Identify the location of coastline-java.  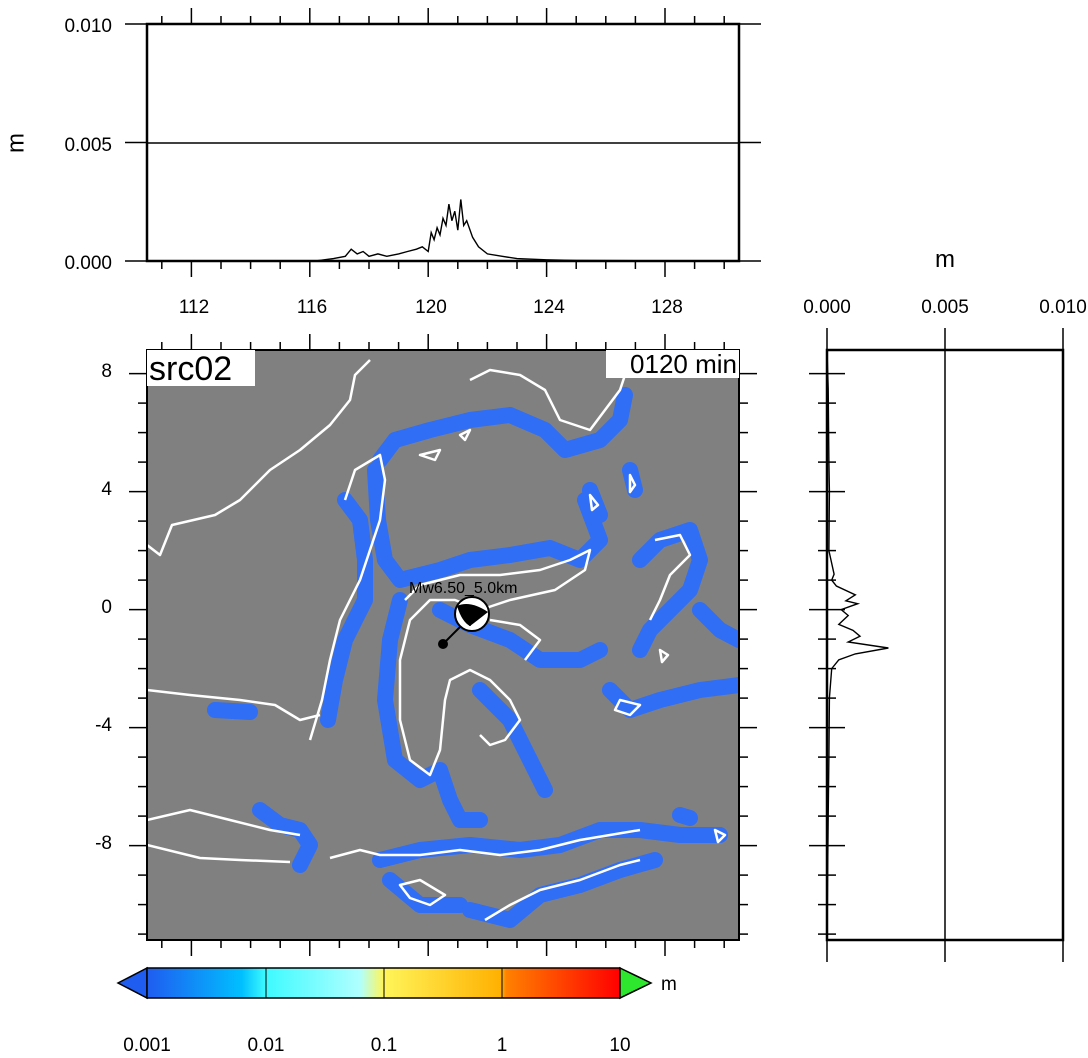
(224, 822).